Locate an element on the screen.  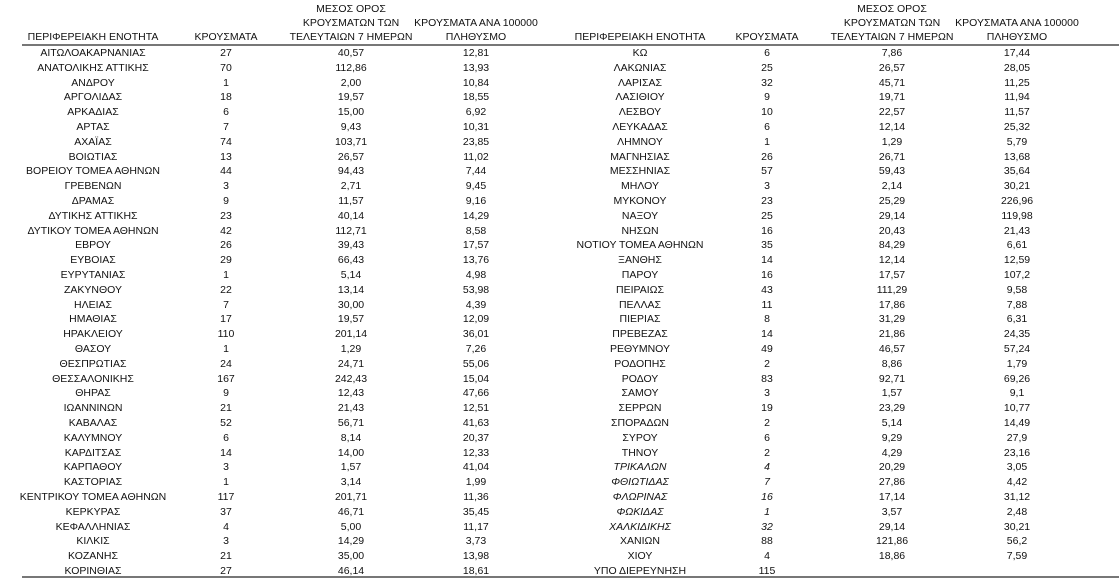
avg7-cell: 201,14 is located at coordinates (351, 334).